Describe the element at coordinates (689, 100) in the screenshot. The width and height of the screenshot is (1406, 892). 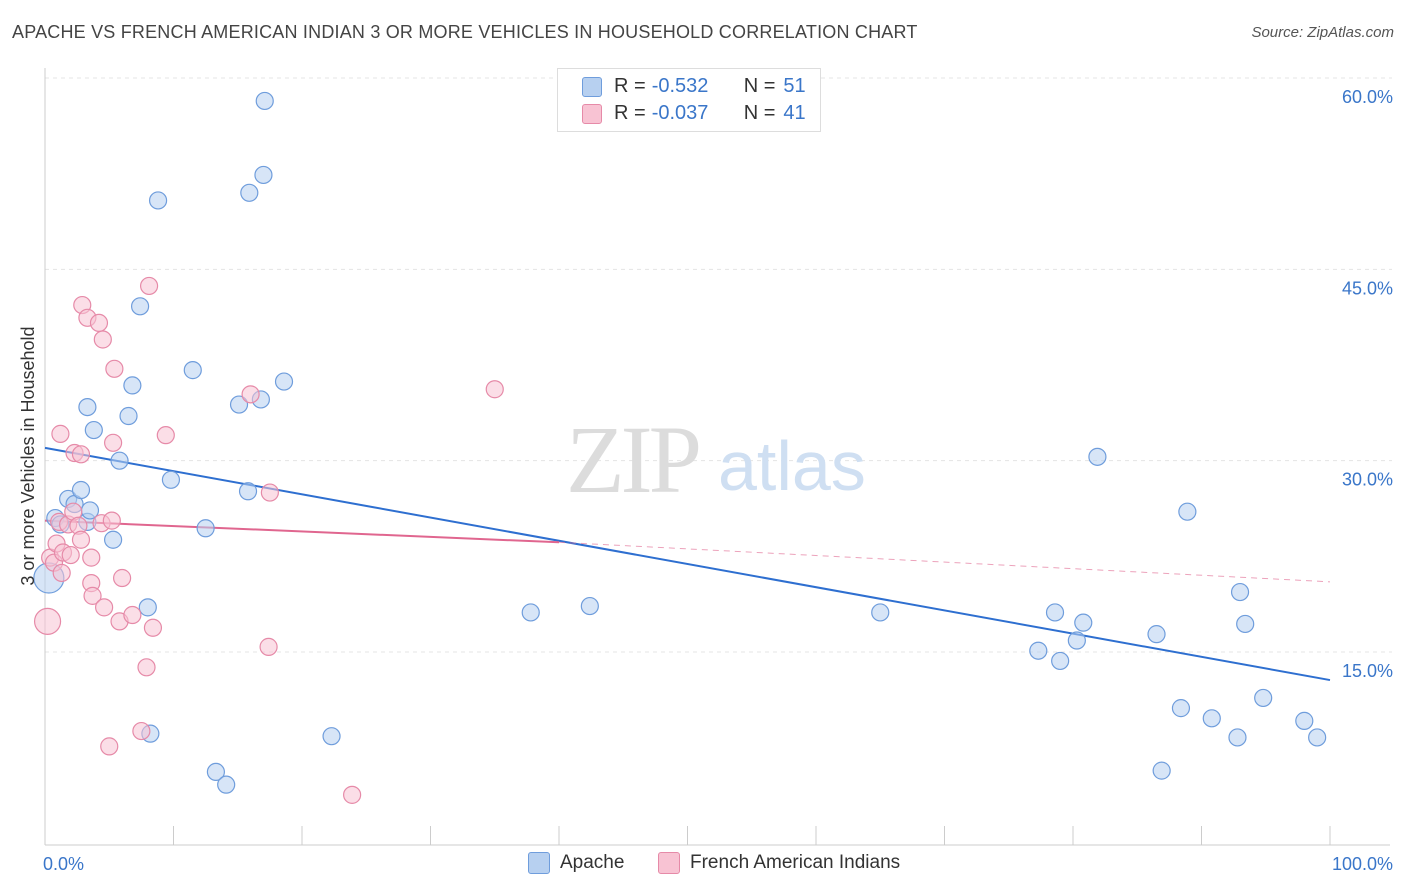
I see `correlation-legend: R = -0.532 N = 51 R = -0.037 N = 41` at that location.